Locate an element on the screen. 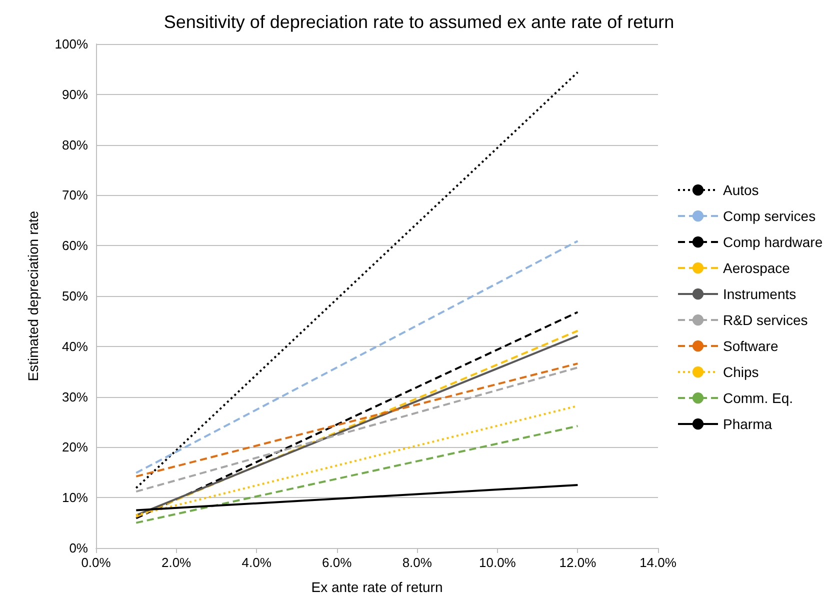  y-tick-label: 60% is located at coordinates (75, 246).